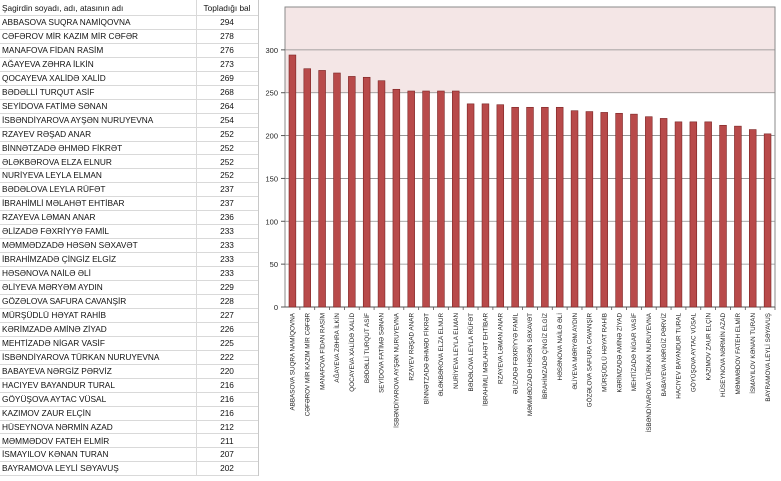 The image size is (781, 481). Describe the element at coordinates (60, 468) in the screenshot. I see `student-name: BAYRAMOVA LEYLİ SƏYAVUŞ` at that location.